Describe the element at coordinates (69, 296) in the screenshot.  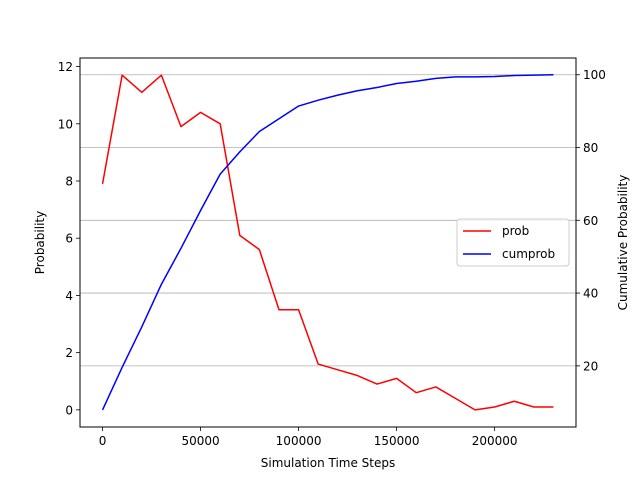
I see `left-y-tick-label: 4` at that location.